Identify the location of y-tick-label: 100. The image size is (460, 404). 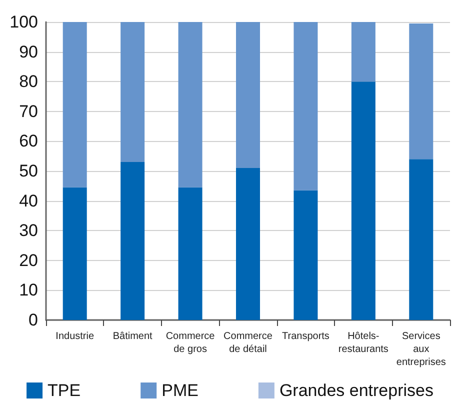
(24, 22).